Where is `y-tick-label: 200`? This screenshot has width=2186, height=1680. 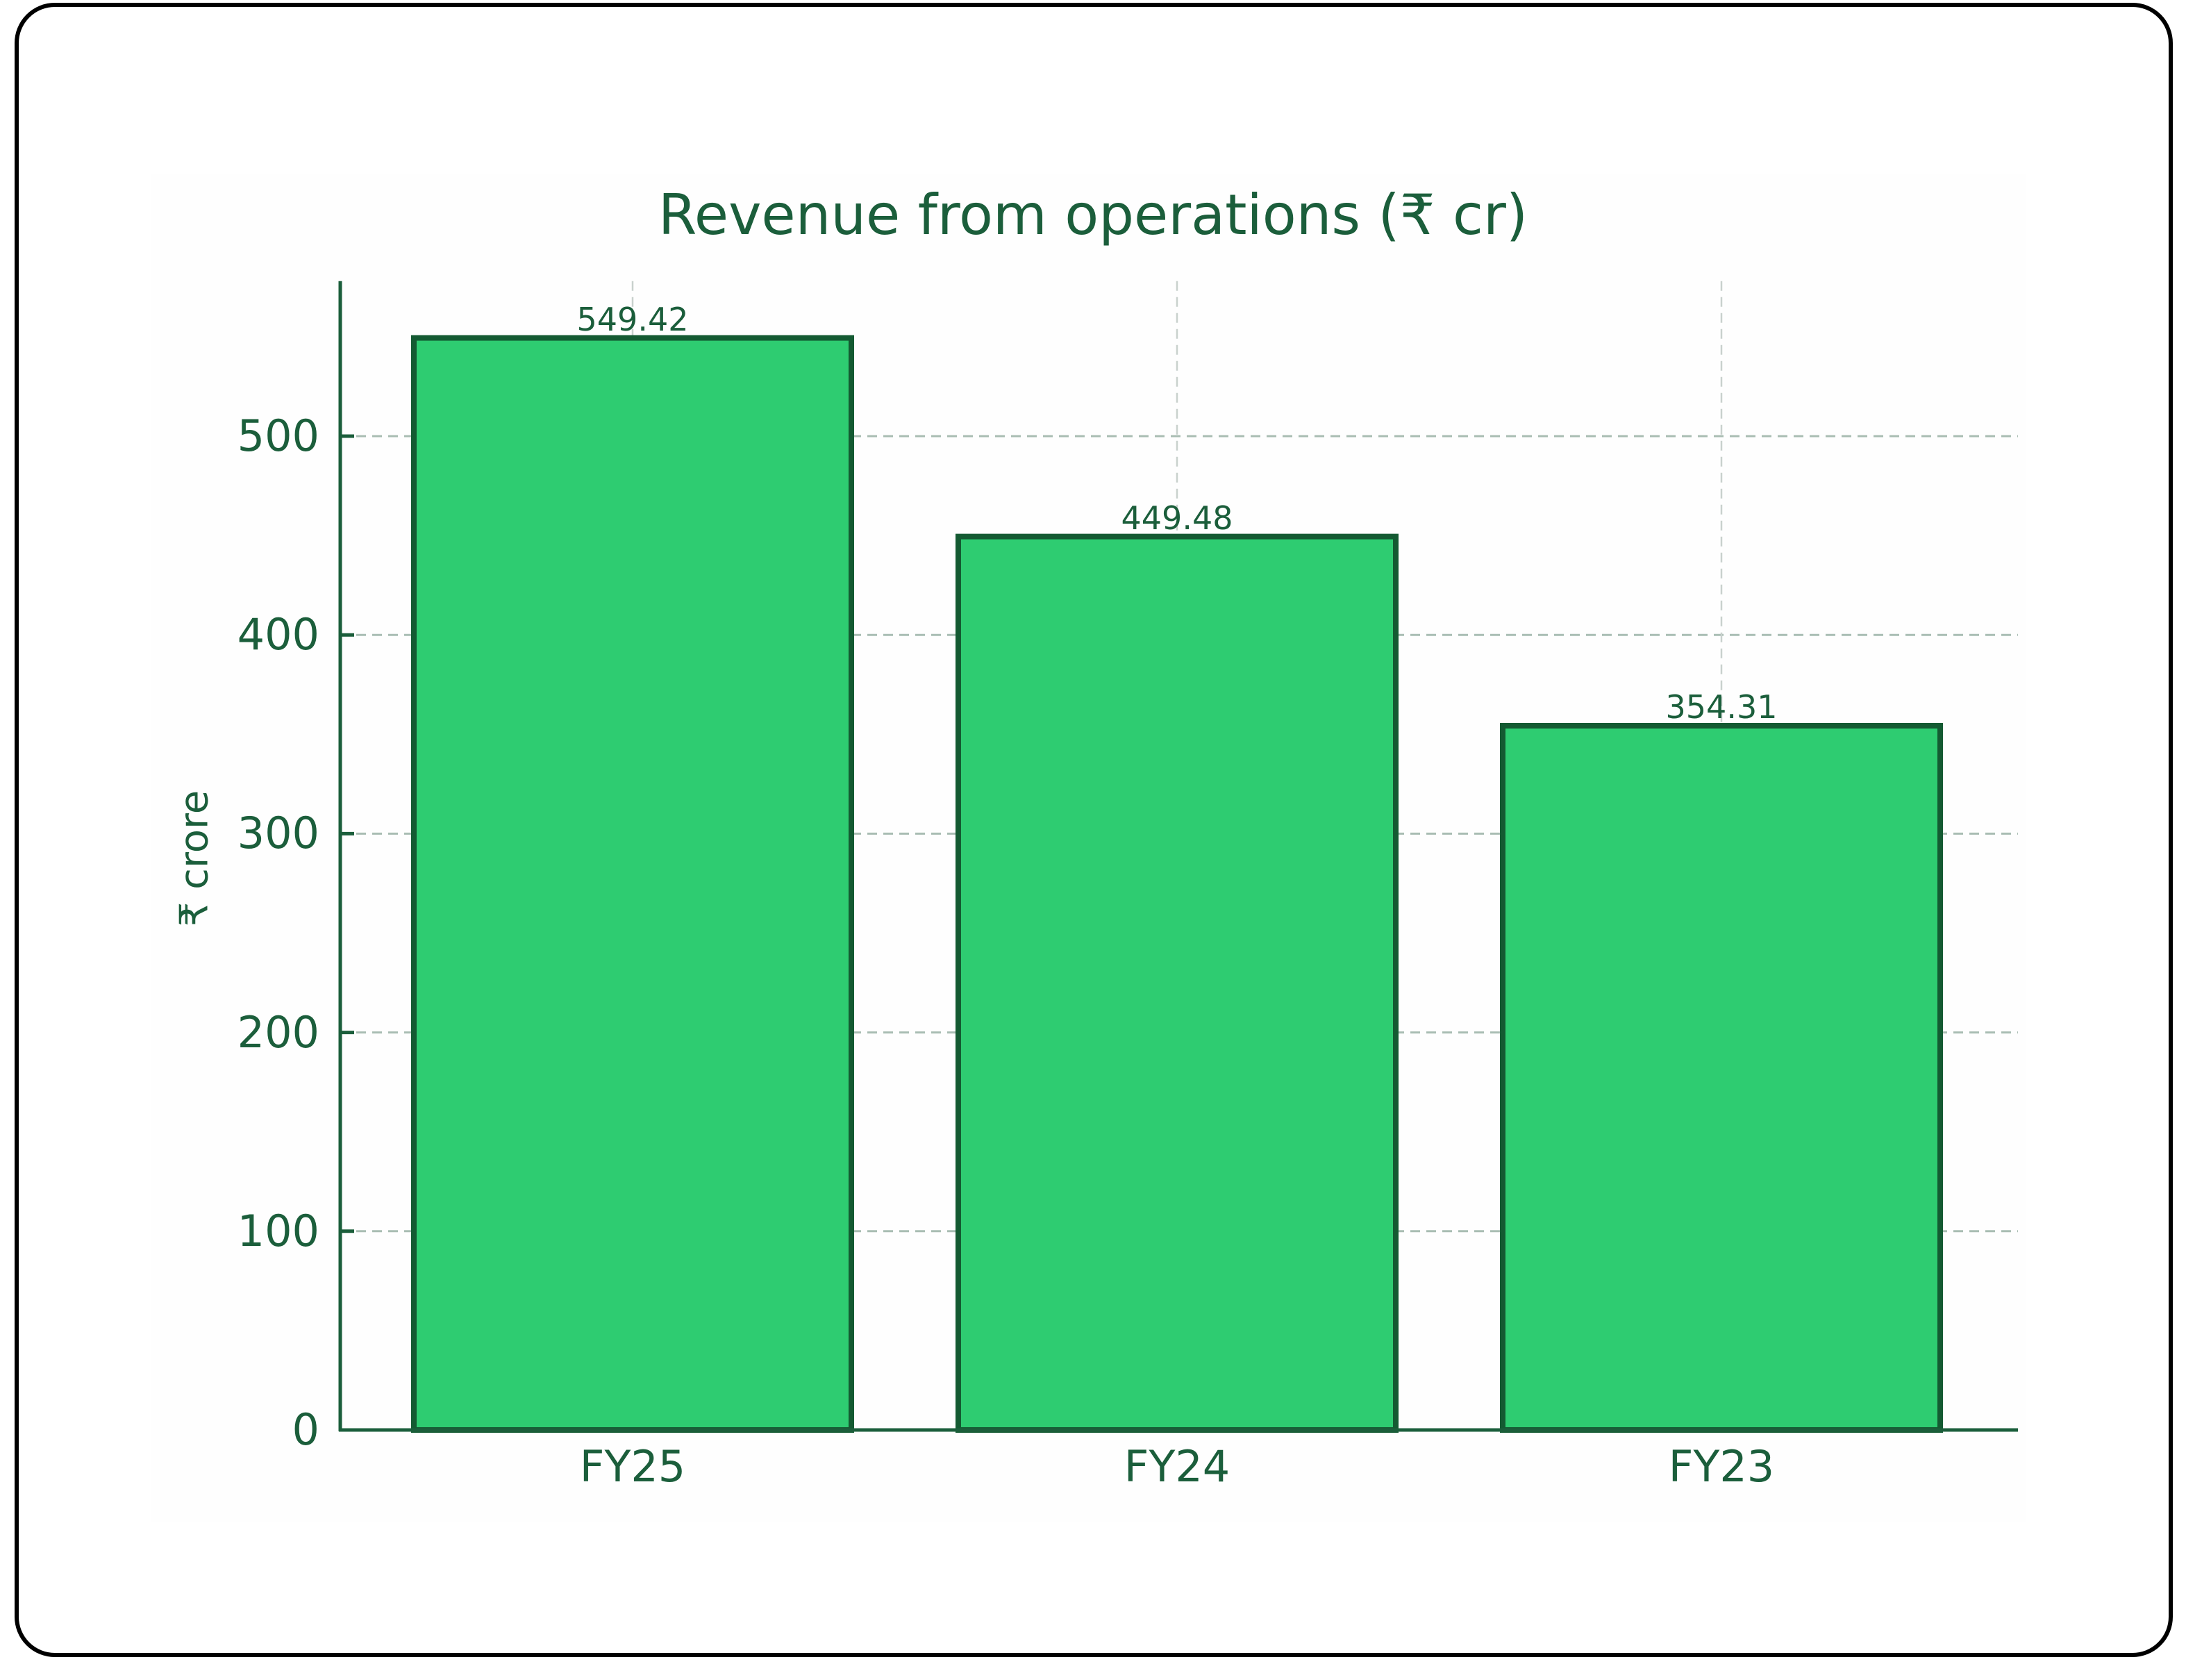 y-tick-label: 200 is located at coordinates (278, 1032).